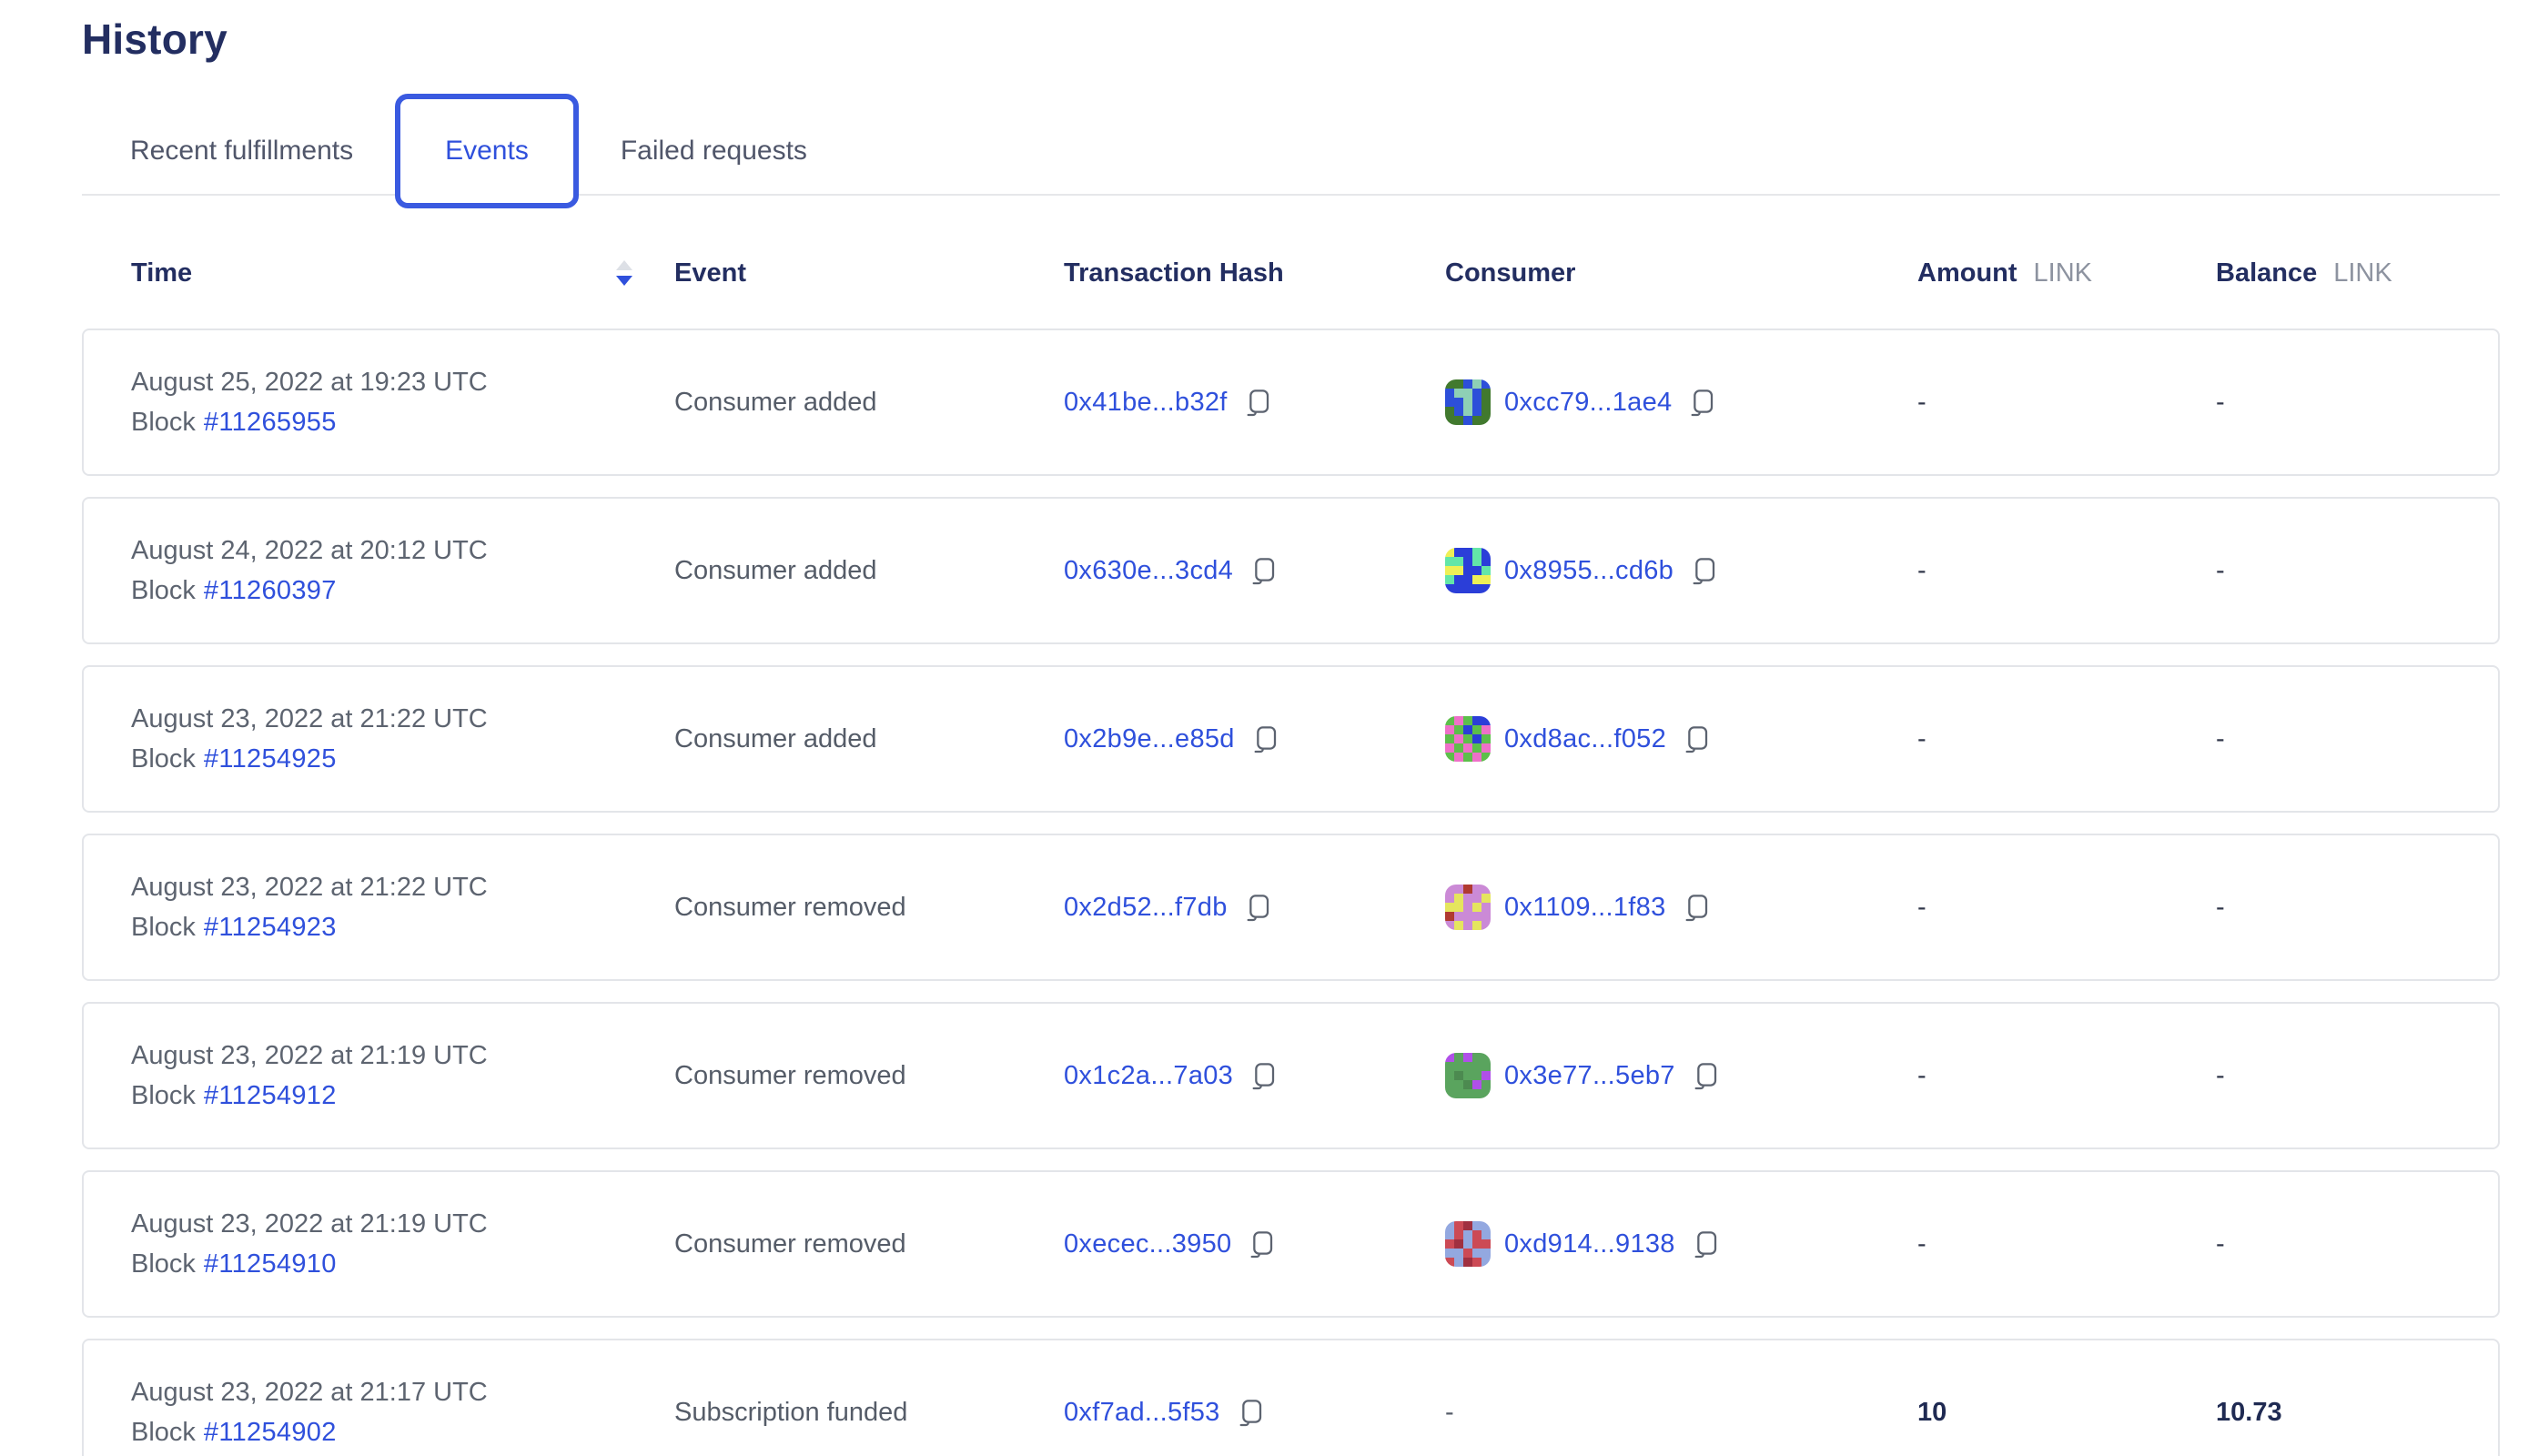 This screenshot has height=1456, width=2528. I want to click on consumer-cell: 0xd914...9138, so click(1681, 1244).